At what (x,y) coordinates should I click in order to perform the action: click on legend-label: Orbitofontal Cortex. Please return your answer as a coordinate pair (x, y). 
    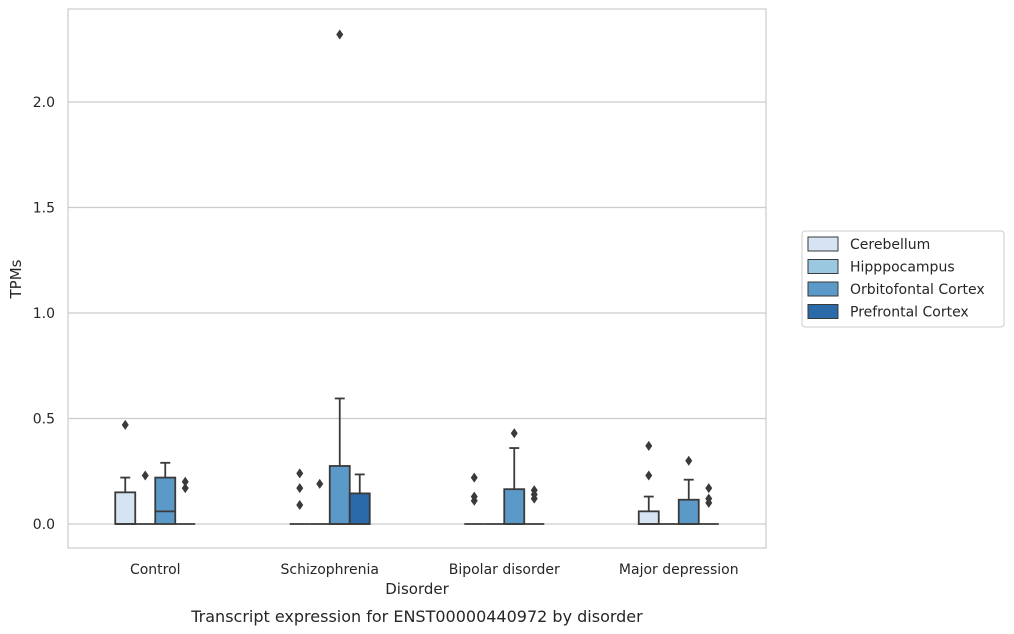
    Looking at the image, I should click on (917, 290).